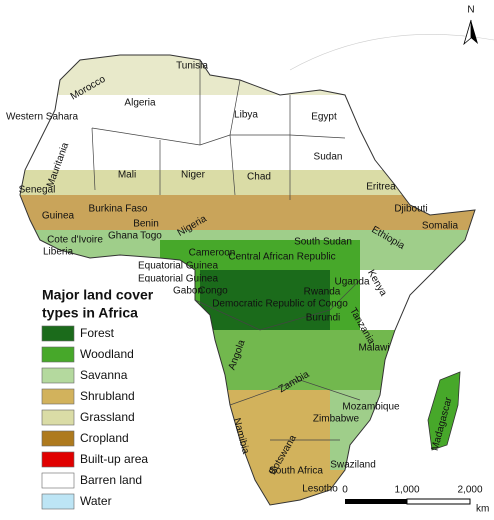 Image resolution: width=494 pixels, height=520 pixels. I want to click on legend-label: Water, so click(96, 501).